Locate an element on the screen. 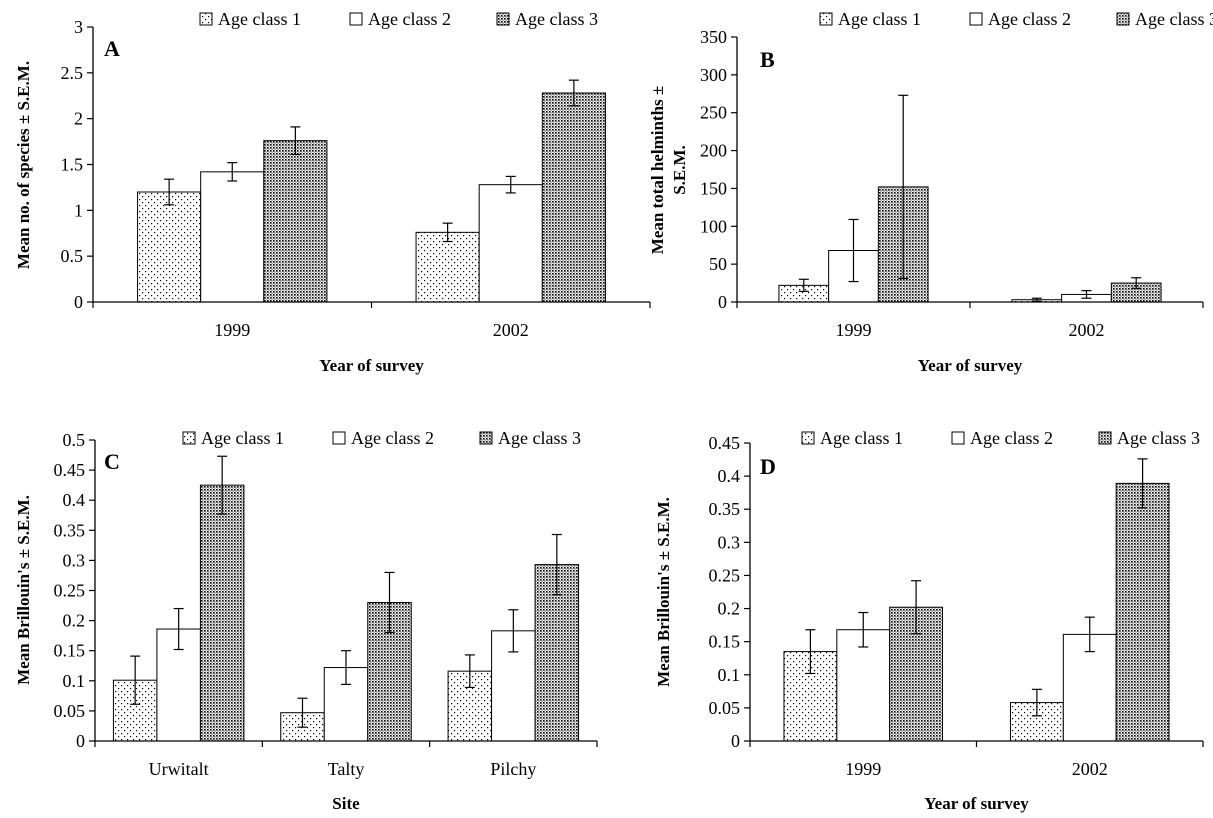 The width and height of the screenshot is (1213, 818). y-tick-label-D: 0.1 is located at coordinates (729, 675).